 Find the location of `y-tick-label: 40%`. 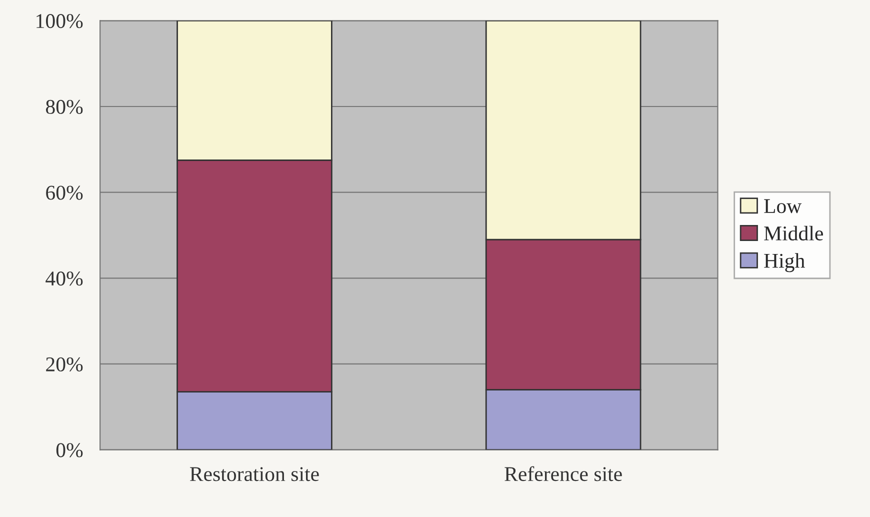

y-tick-label: 40% is located at coordinates (64, 279).